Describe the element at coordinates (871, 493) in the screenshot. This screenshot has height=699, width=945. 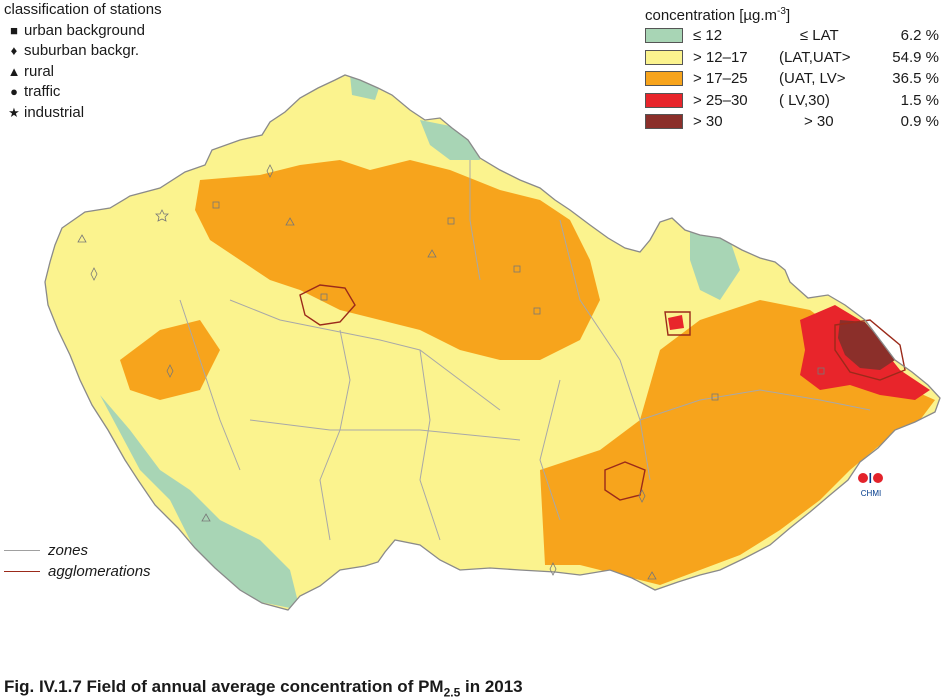
I see `chmi-logo-text: CHMI` at that location.